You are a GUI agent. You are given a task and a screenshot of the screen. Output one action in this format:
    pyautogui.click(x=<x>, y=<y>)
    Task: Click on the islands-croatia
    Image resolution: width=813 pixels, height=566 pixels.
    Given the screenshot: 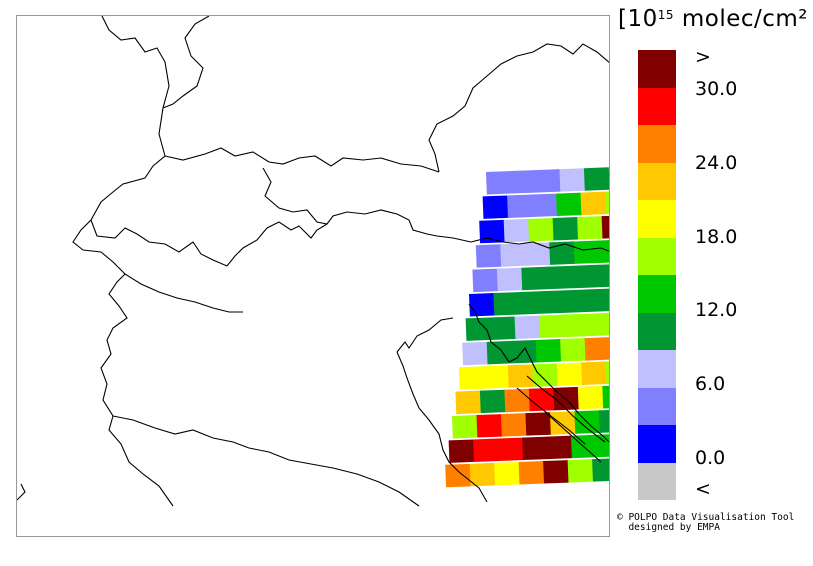 What is the action you would take?
    pyautogui.click(x=561, y=419)
    